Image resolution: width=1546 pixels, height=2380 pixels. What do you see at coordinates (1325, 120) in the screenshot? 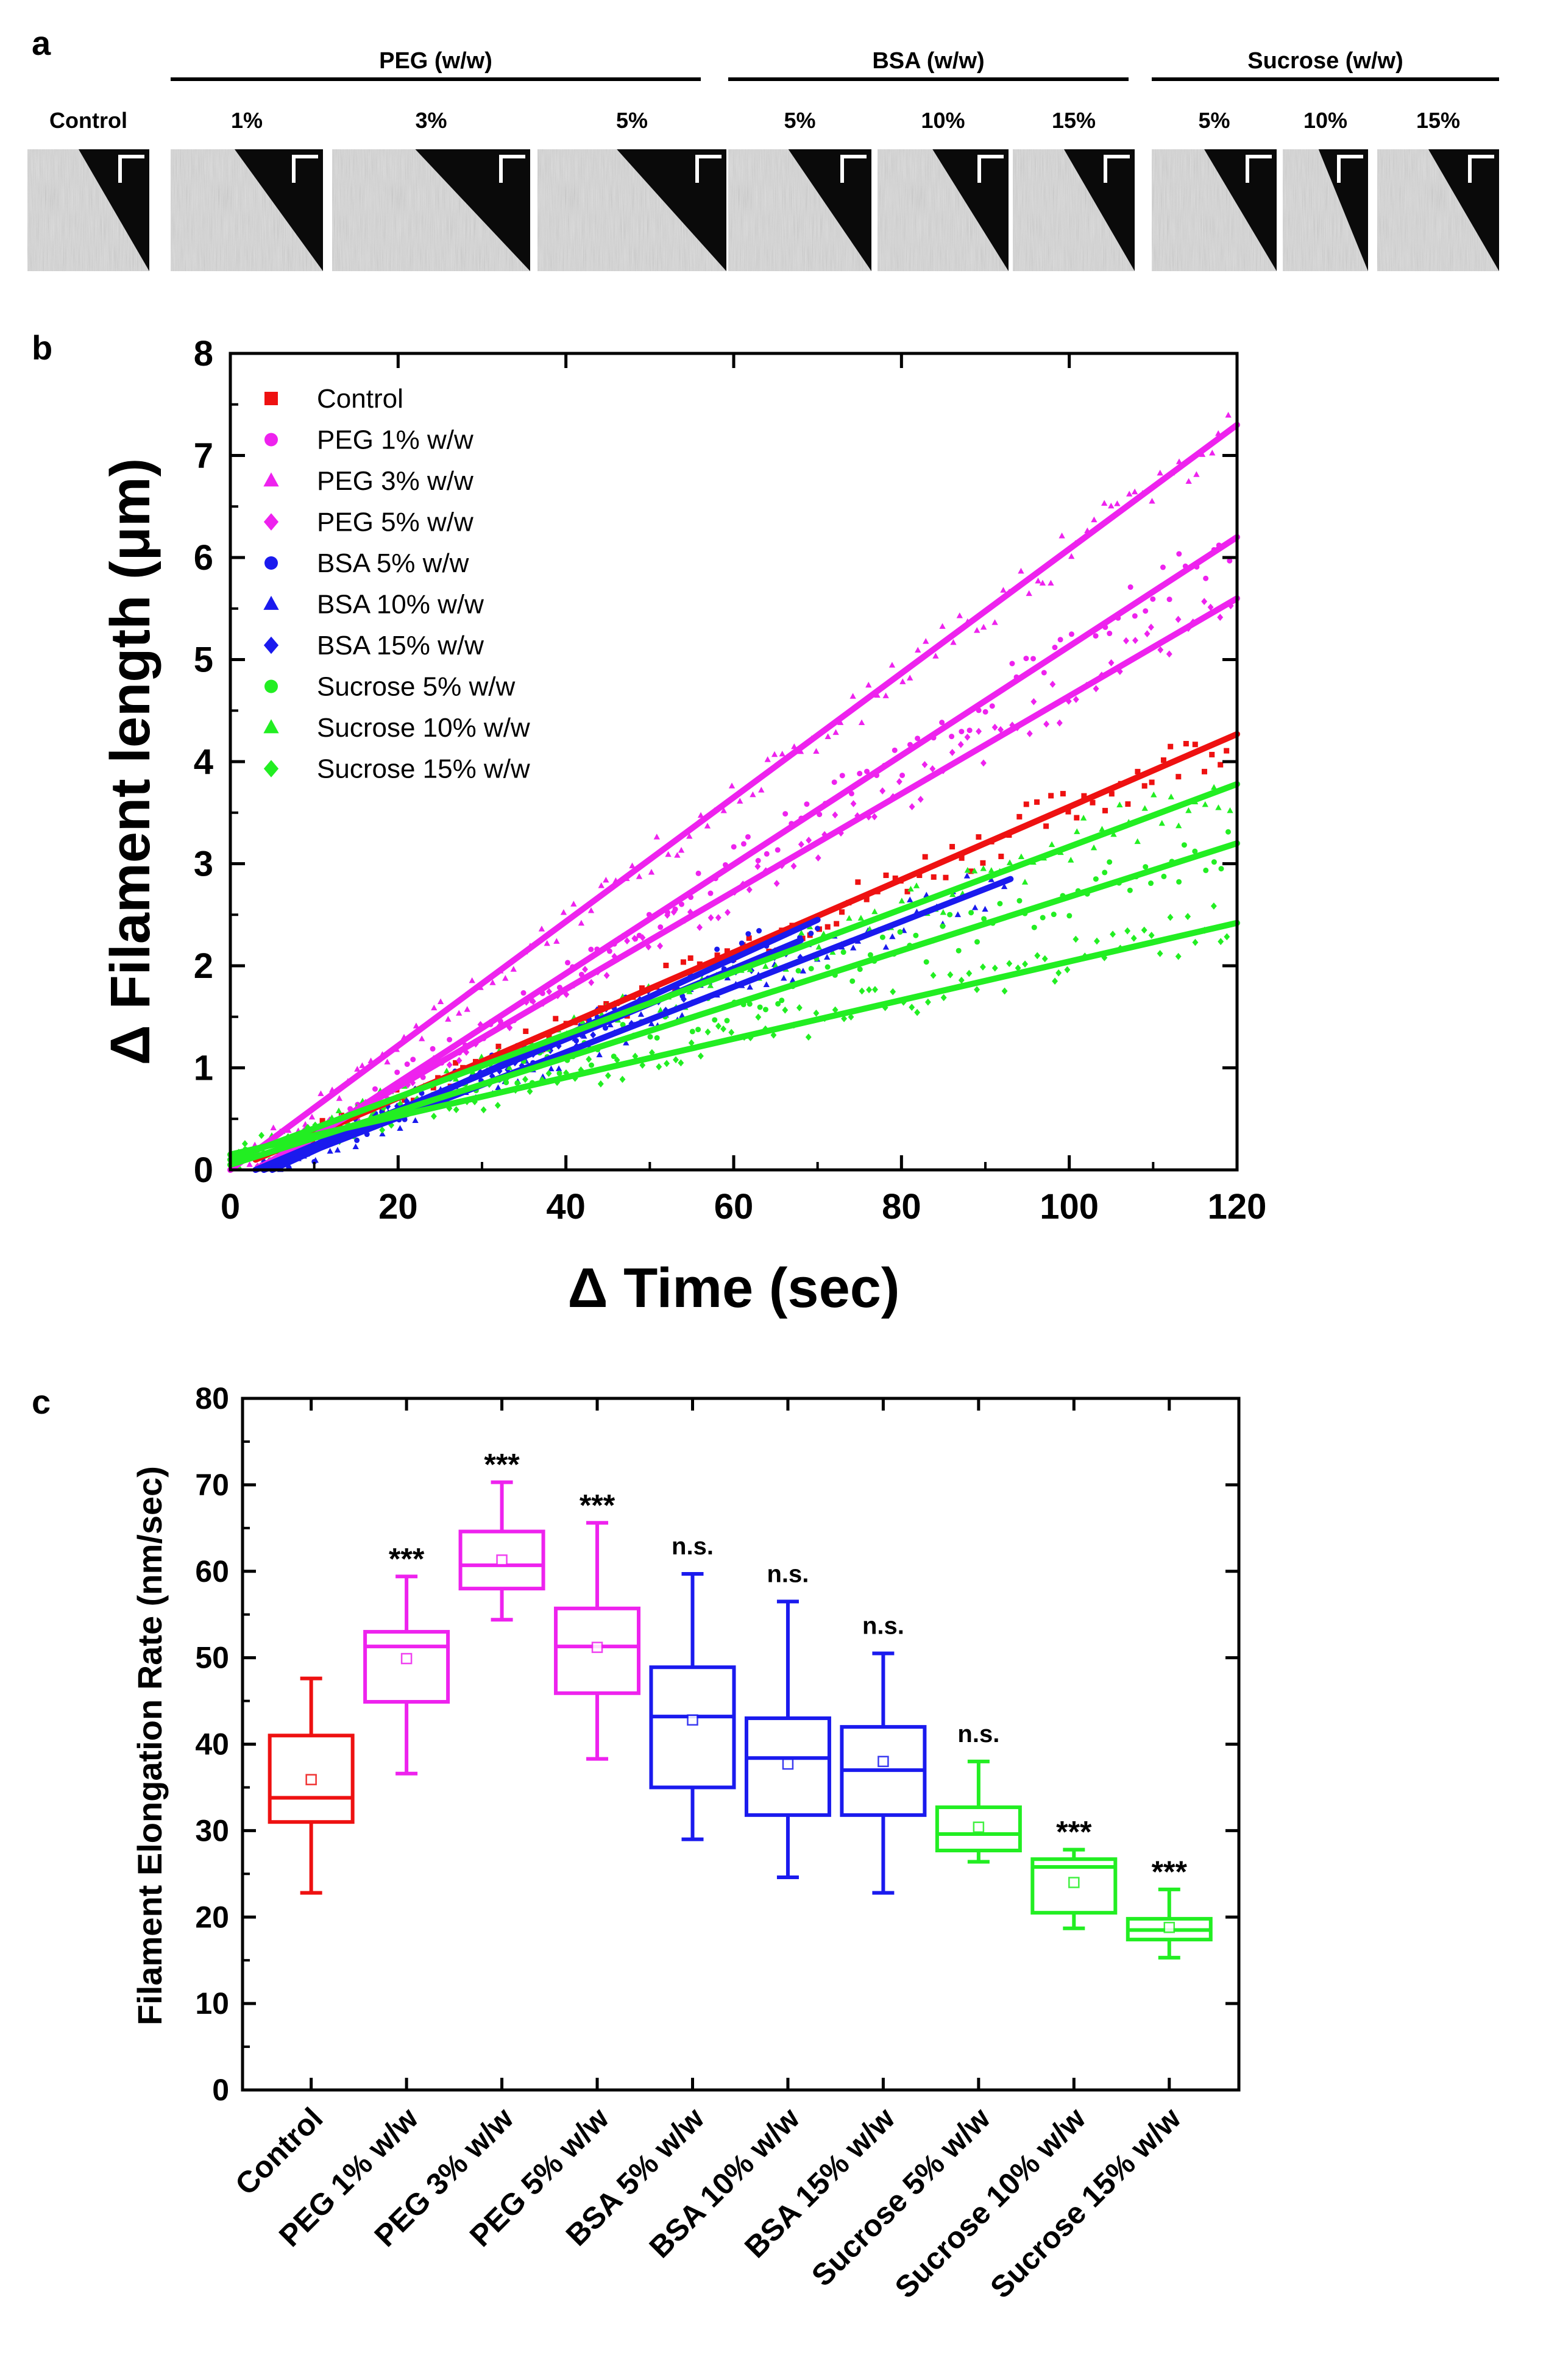
I see `kymograph-label: 10%` at bounding box center [1325, 120].